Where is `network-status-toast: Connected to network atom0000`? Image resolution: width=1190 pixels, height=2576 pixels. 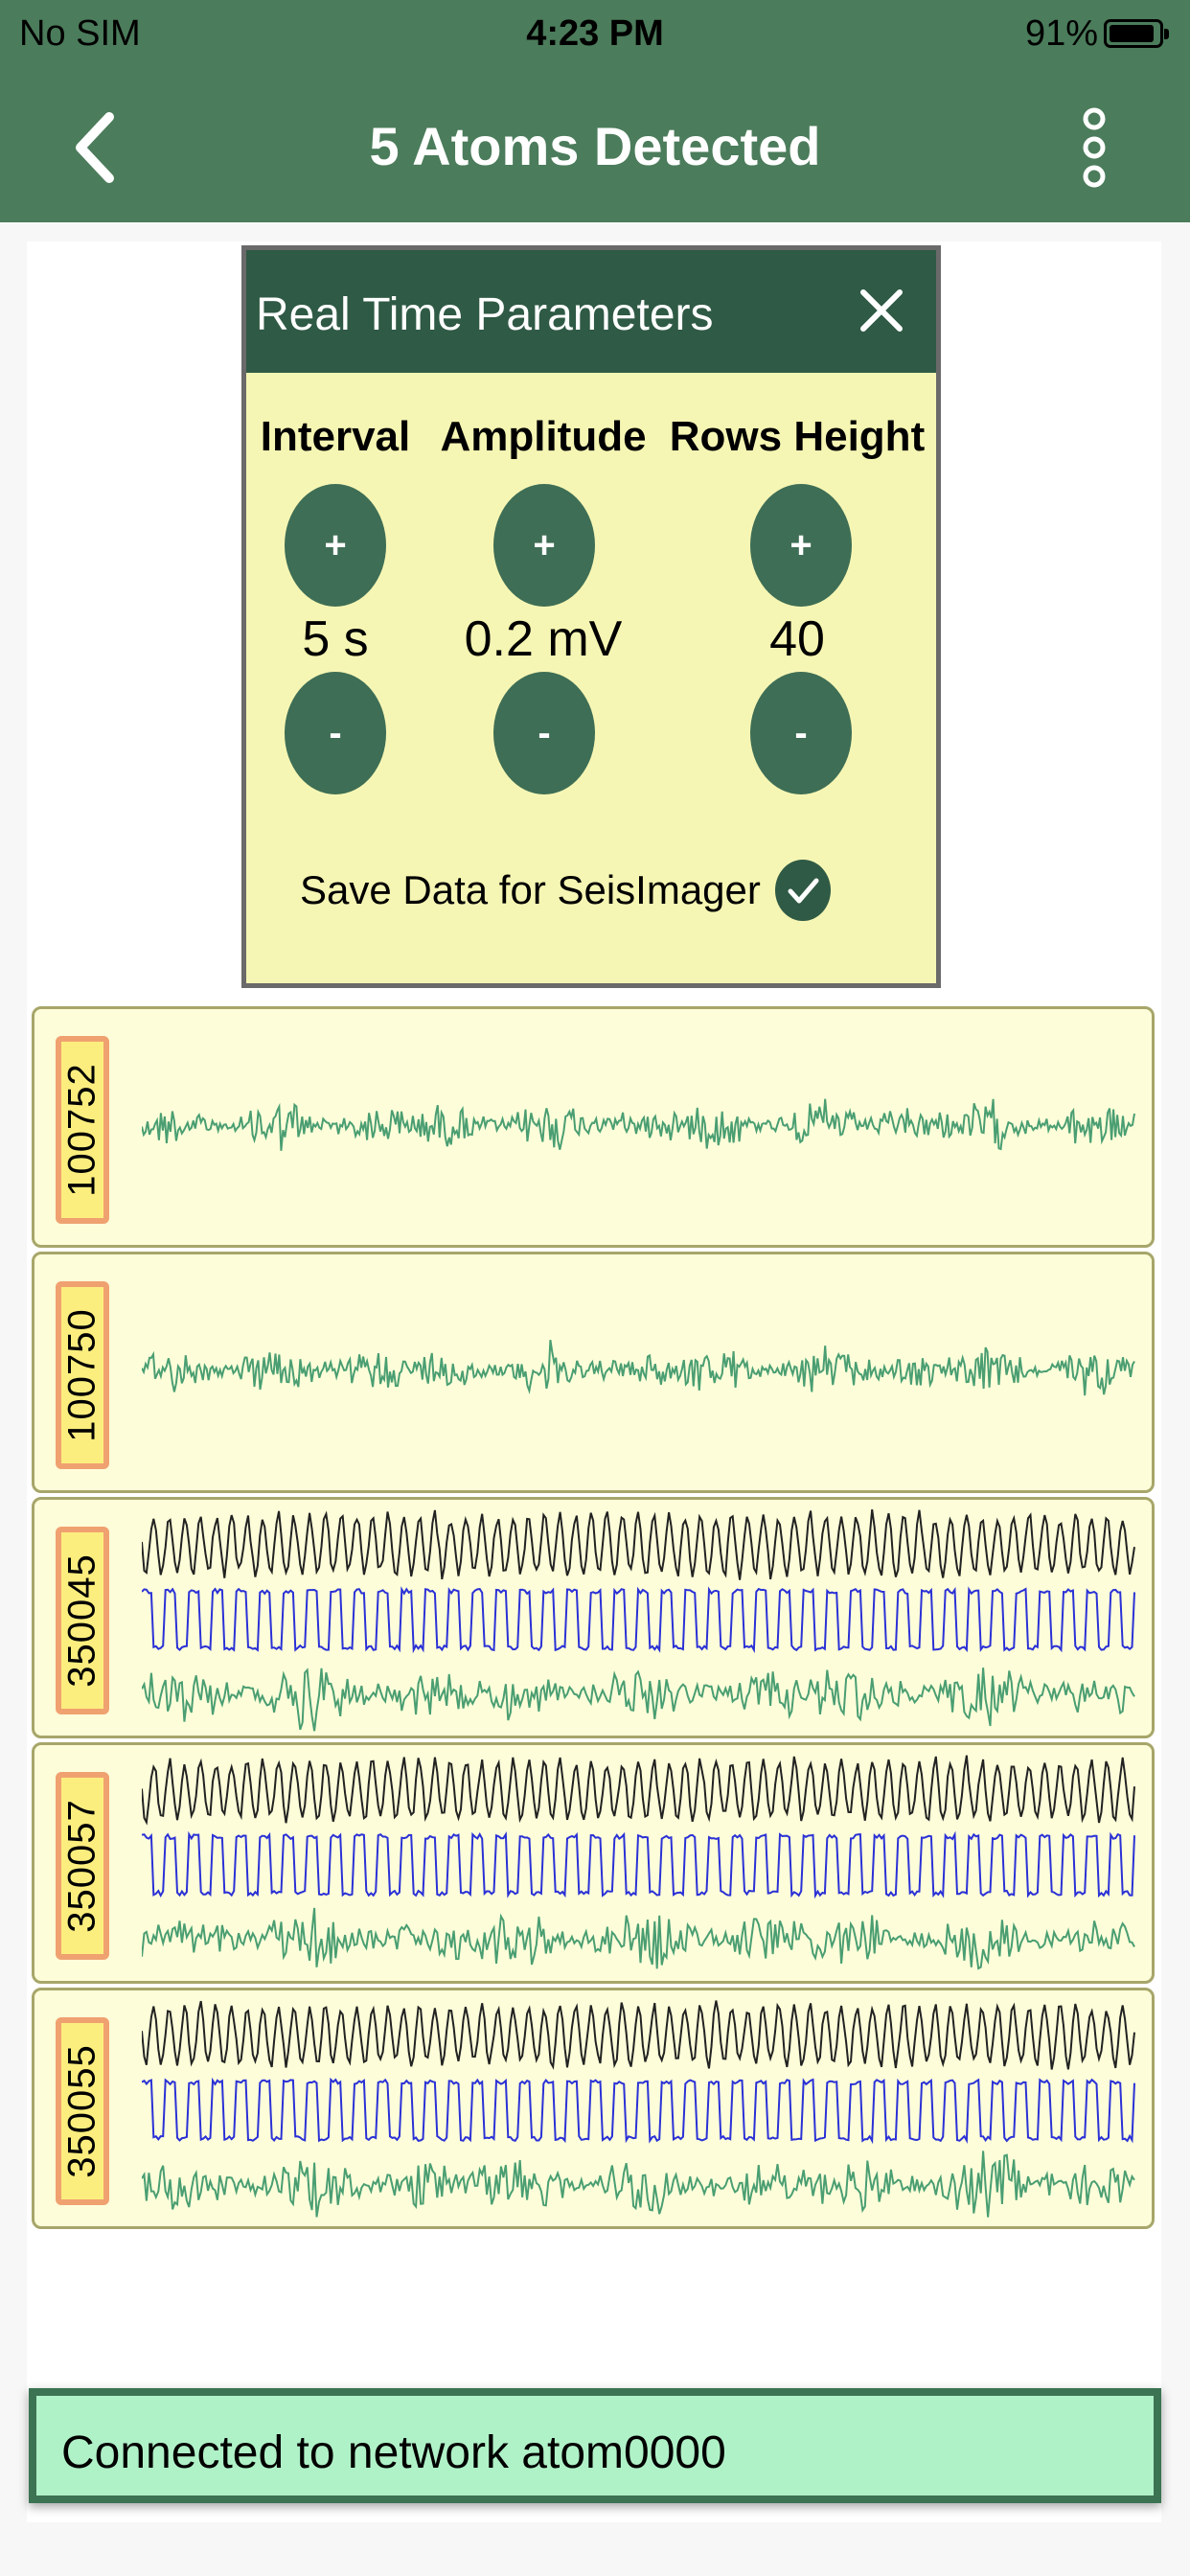
network-status-toast: Connected to network atom0000 is located at coordinates (595, 2445).